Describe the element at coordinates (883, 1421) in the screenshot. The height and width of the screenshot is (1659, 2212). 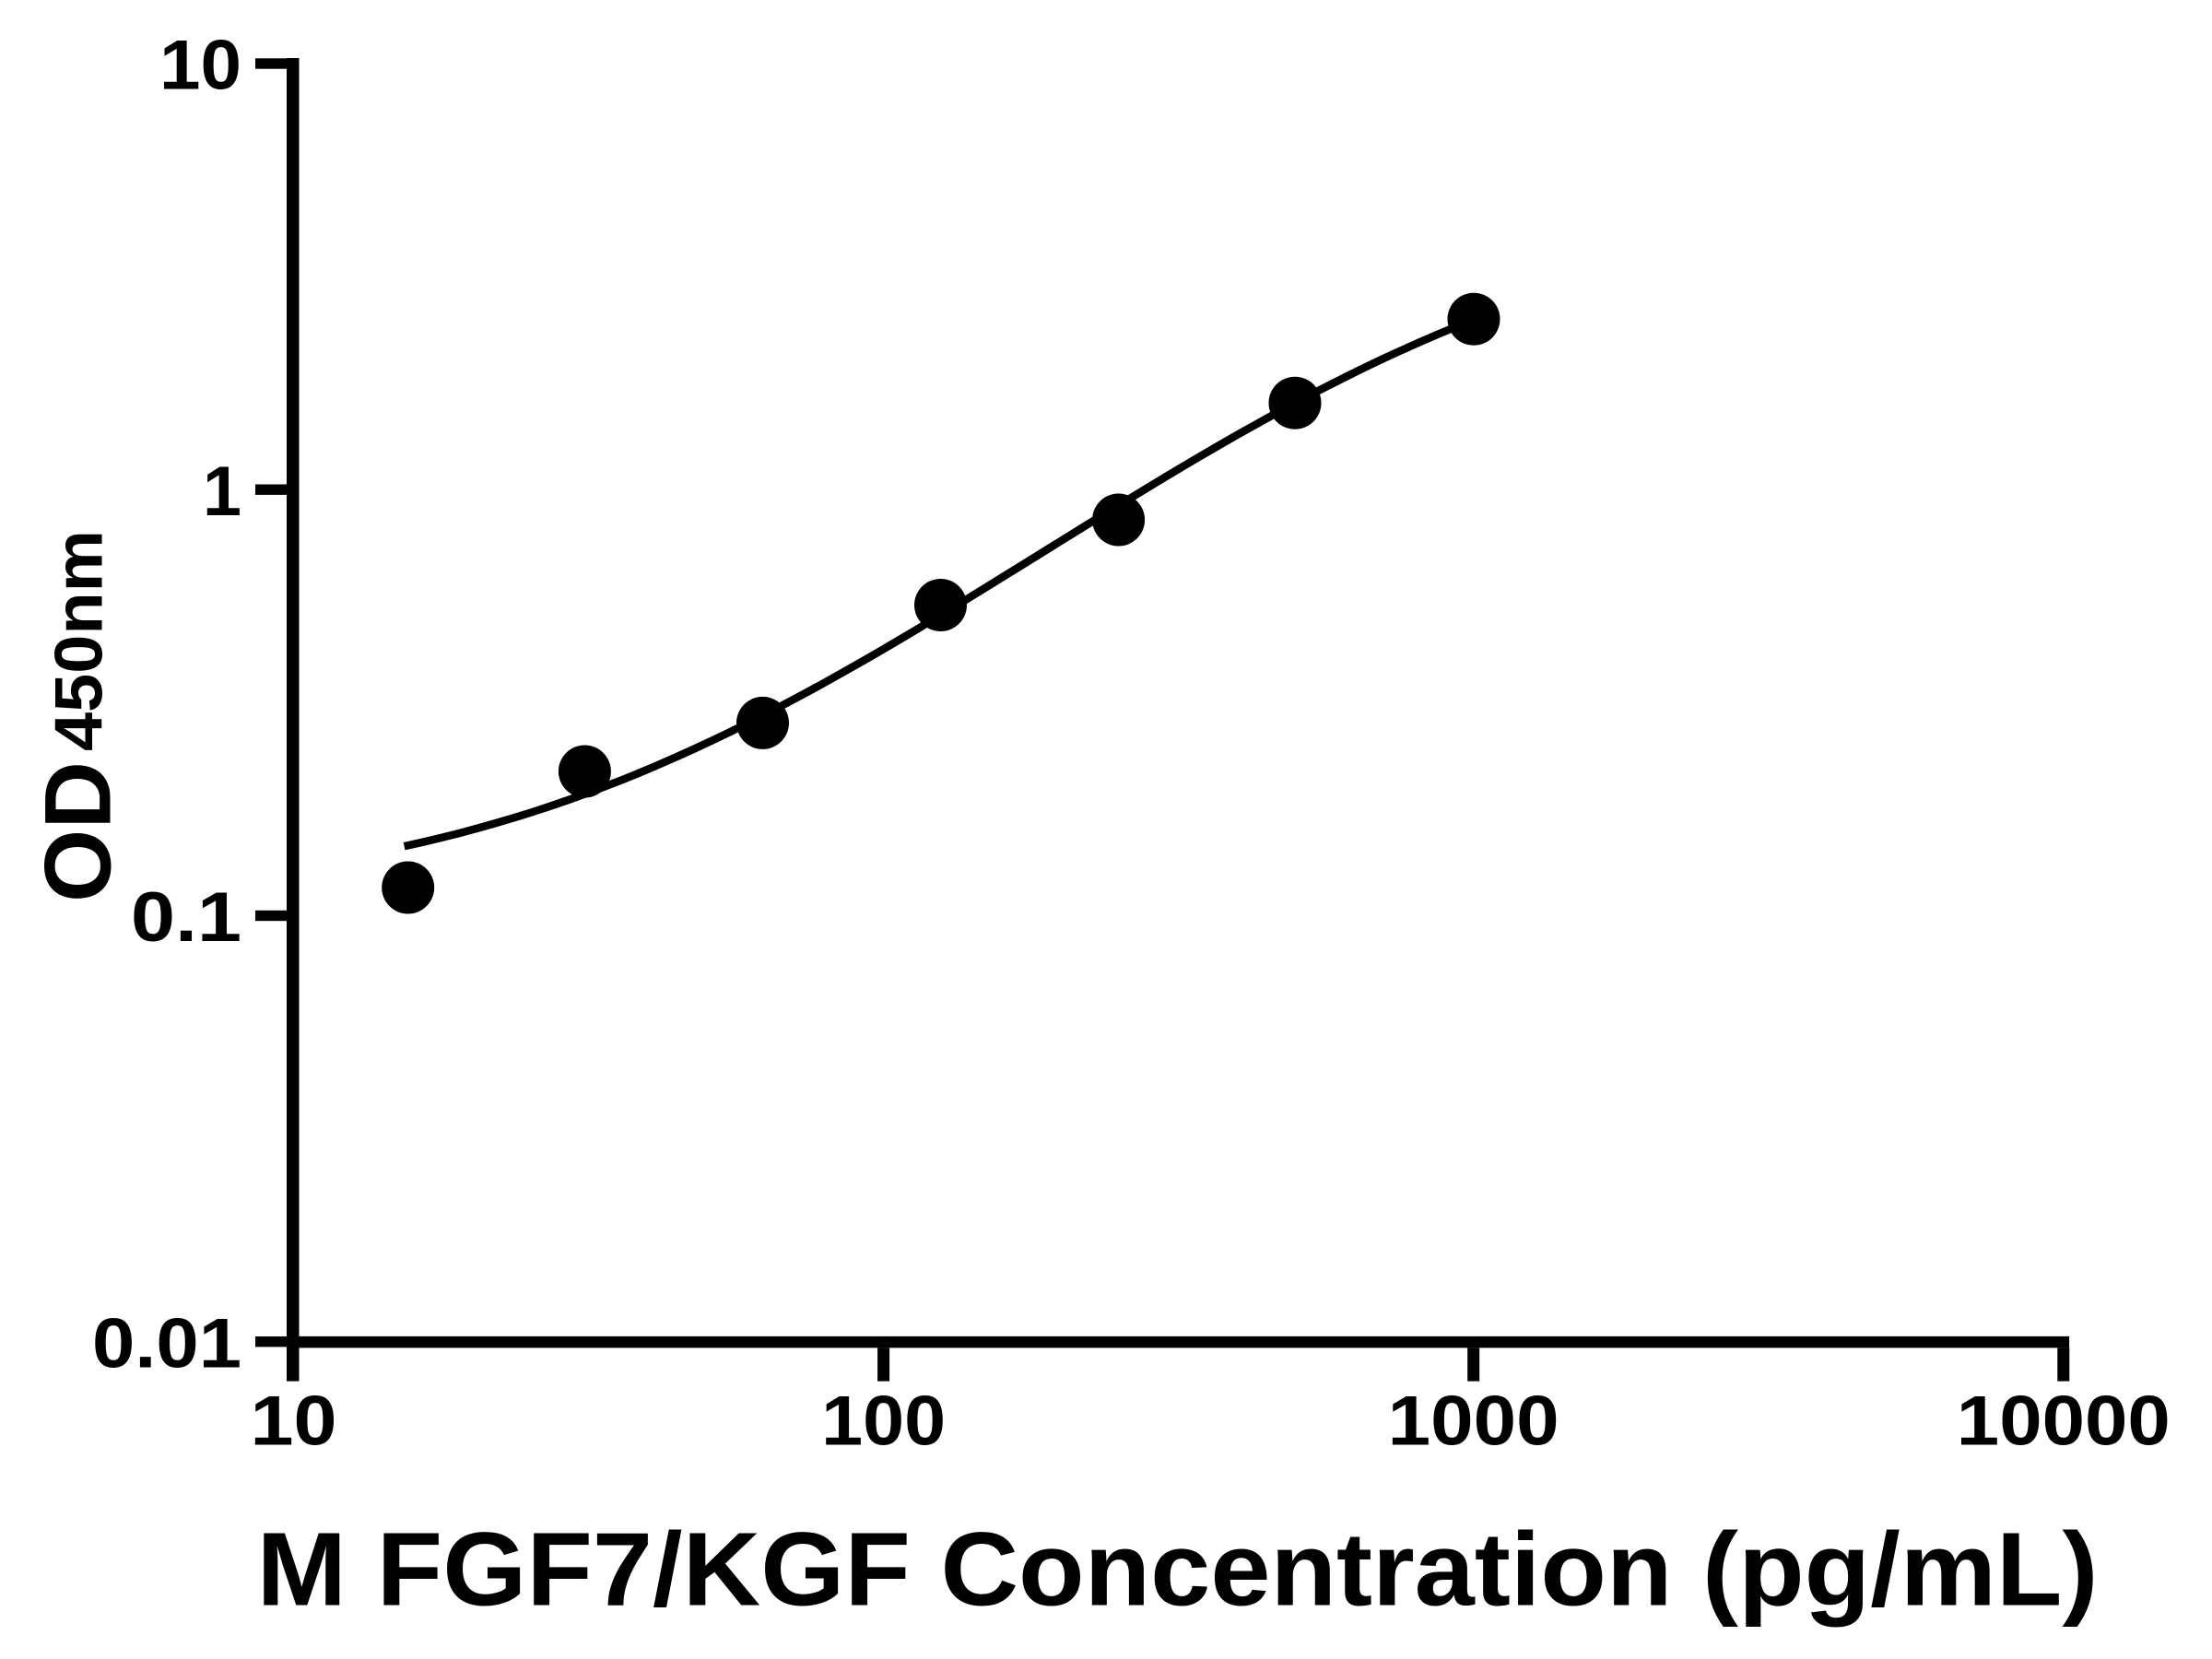
I see `svg-text: 100` at that location.